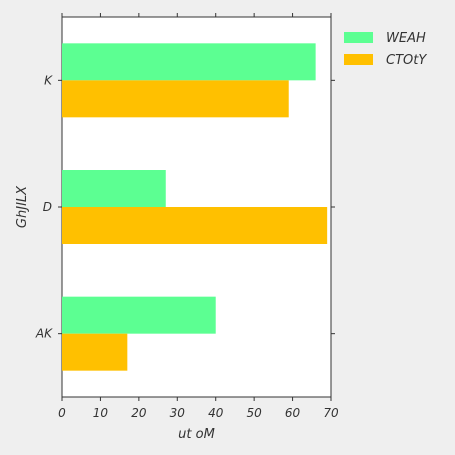 The image size is (455, 455). Describe the element at coordinates (406, 38) in the screenshot. I see `legend-label-WEAH: WEAH` at that location.